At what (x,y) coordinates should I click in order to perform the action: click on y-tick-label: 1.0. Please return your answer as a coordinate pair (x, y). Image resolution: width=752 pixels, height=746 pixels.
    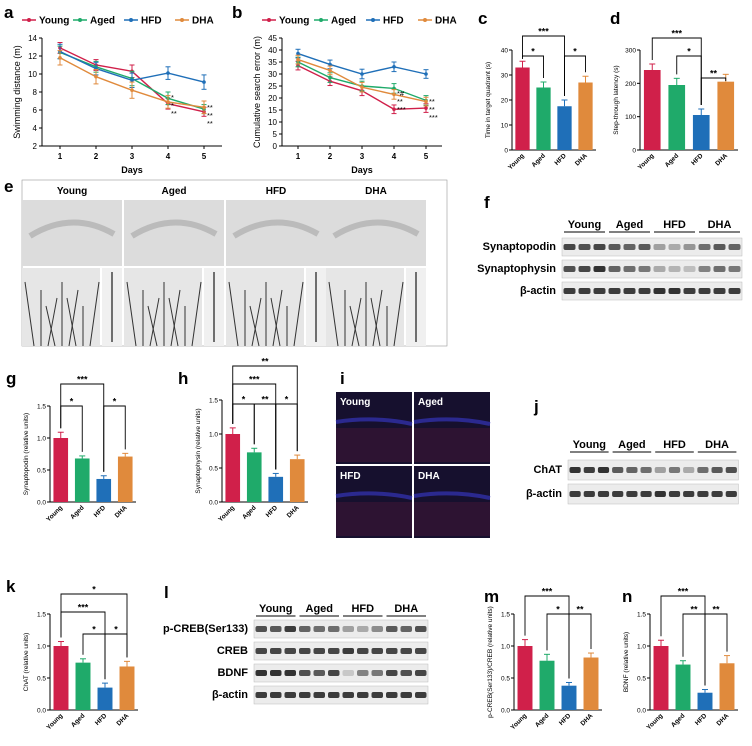
    Looking at the image, I should click on (41, 647).